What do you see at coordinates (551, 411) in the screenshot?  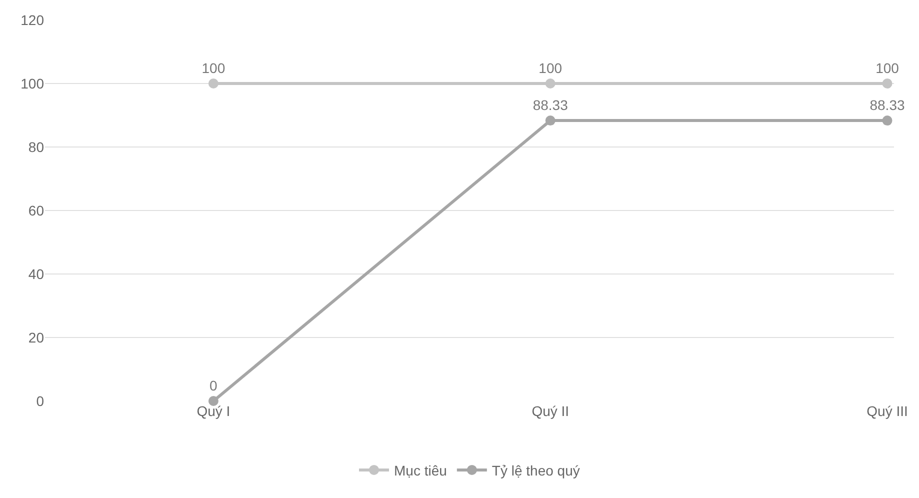 I see `x-tick-label: Quý II` at bounding box center [551, 411].